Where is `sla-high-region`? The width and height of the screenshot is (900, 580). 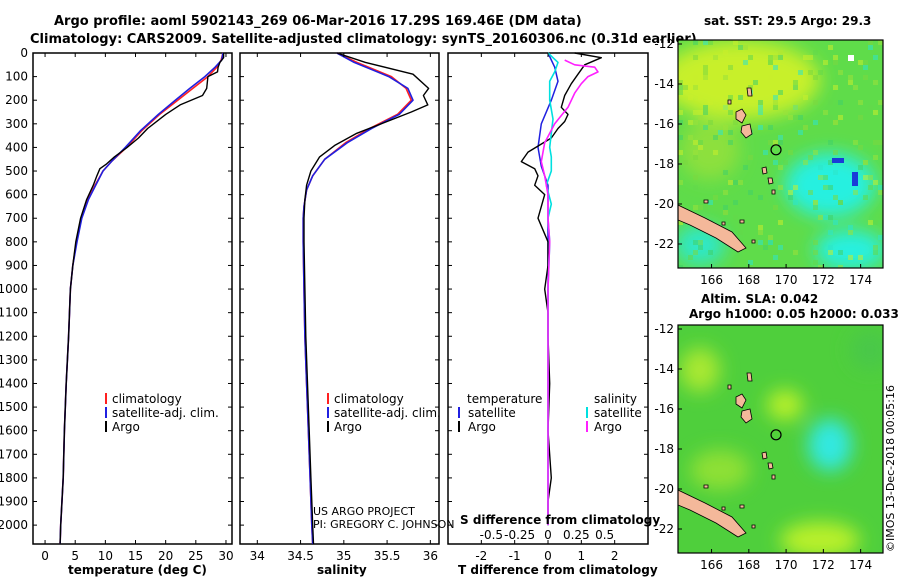
sla-high-region is located at coordinates (785, 405).